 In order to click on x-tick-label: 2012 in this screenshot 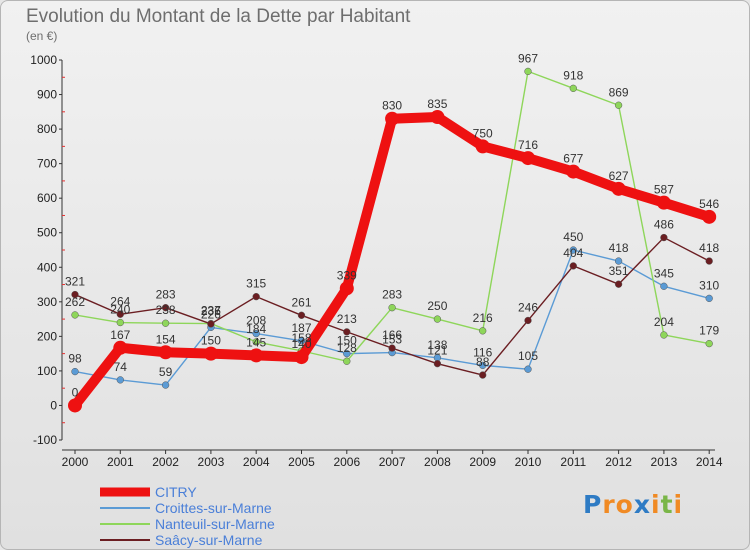, I will do `click(618, 462)`.